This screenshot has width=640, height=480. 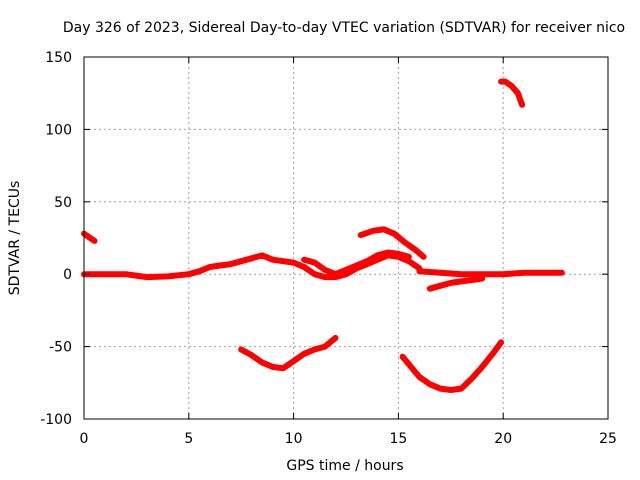 What do you see at coordinates (67, 275) in the screenshot?
I see `y-tick-label: 0` at bounding box center [67, 275].